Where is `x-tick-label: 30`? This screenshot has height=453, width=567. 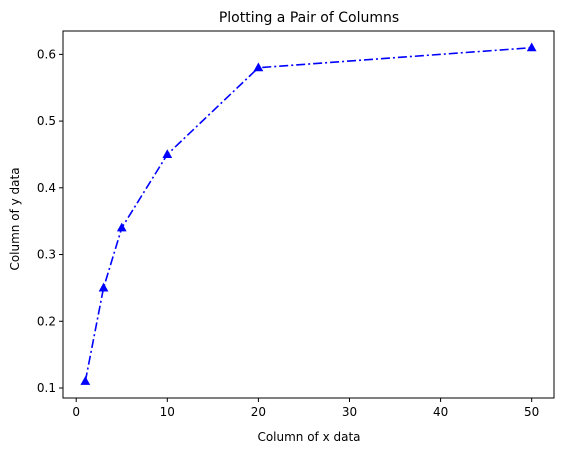 x-tick-label: 30 is located at coordinates (349, 412).